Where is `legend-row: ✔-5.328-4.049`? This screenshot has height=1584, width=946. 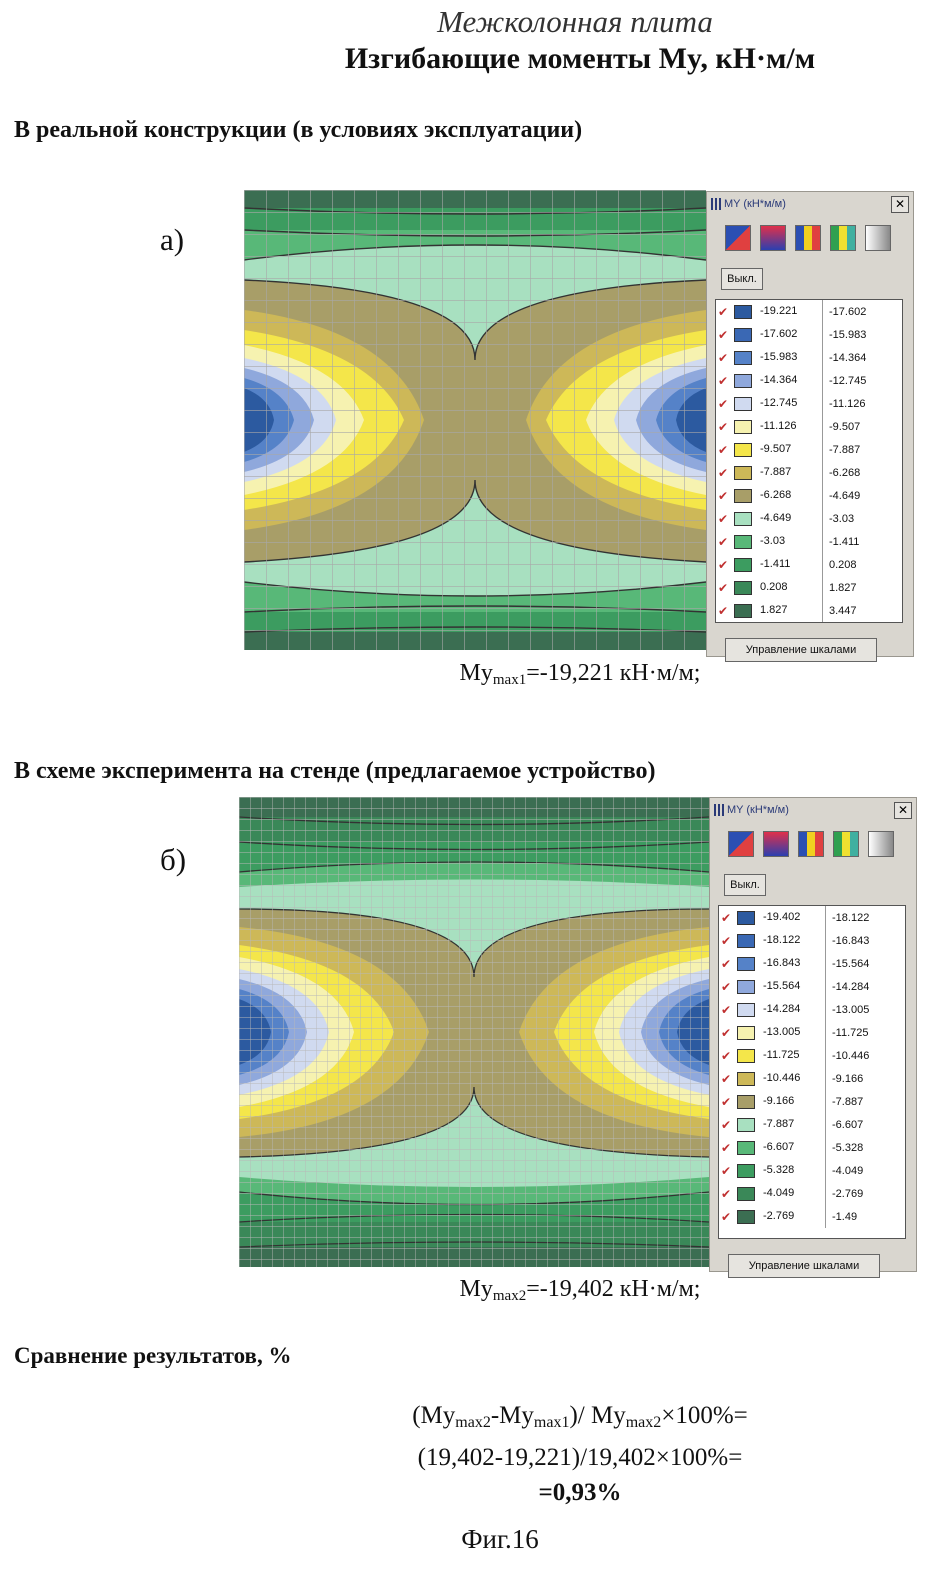
legend-row: ✔-5.328-4.049 is located at coordinates (812, 1170).